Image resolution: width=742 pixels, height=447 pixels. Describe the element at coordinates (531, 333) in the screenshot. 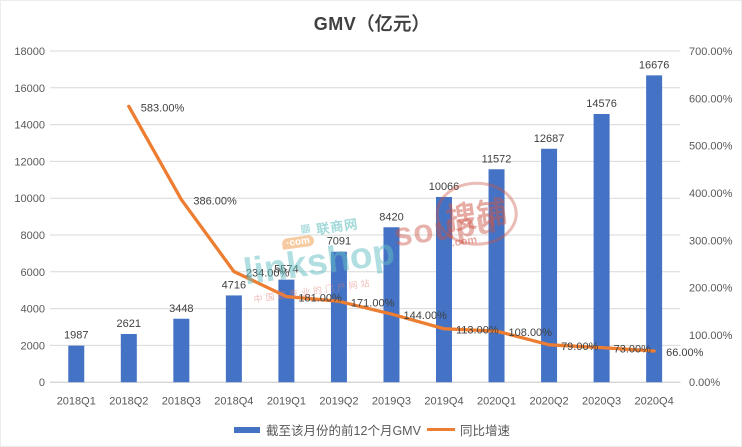

I see `line-label: 108.00%` at that location.